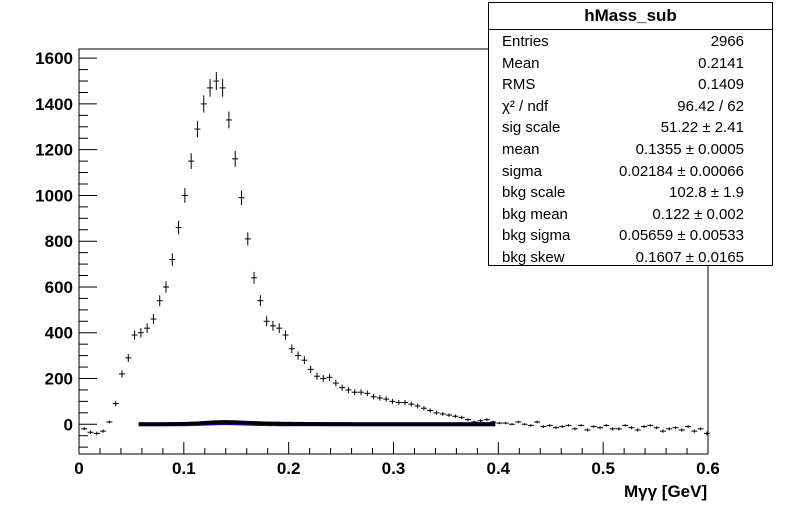  What do you see at coordinates (54, 58) in the screenshot?
I see `y-tick-label: 1600` at bounding box center [54, 58].